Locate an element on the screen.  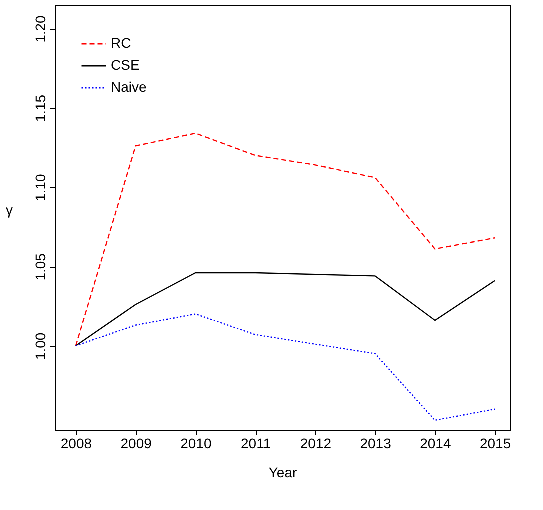
x-tick-label: 2013 is located at coordinates (376, 444).